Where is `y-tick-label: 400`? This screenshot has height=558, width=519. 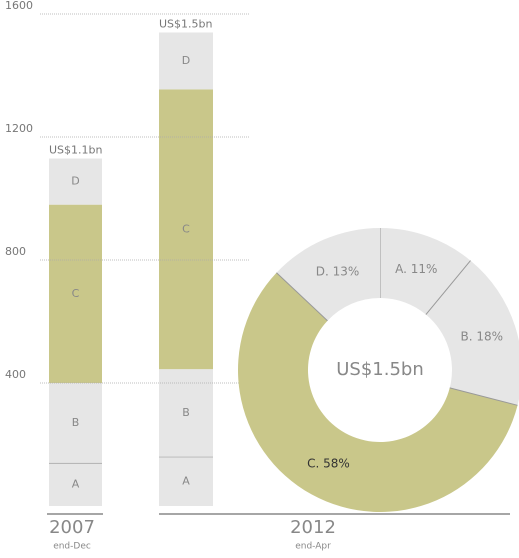
y-tick-label: 400 is located at coordinates (15, 374).